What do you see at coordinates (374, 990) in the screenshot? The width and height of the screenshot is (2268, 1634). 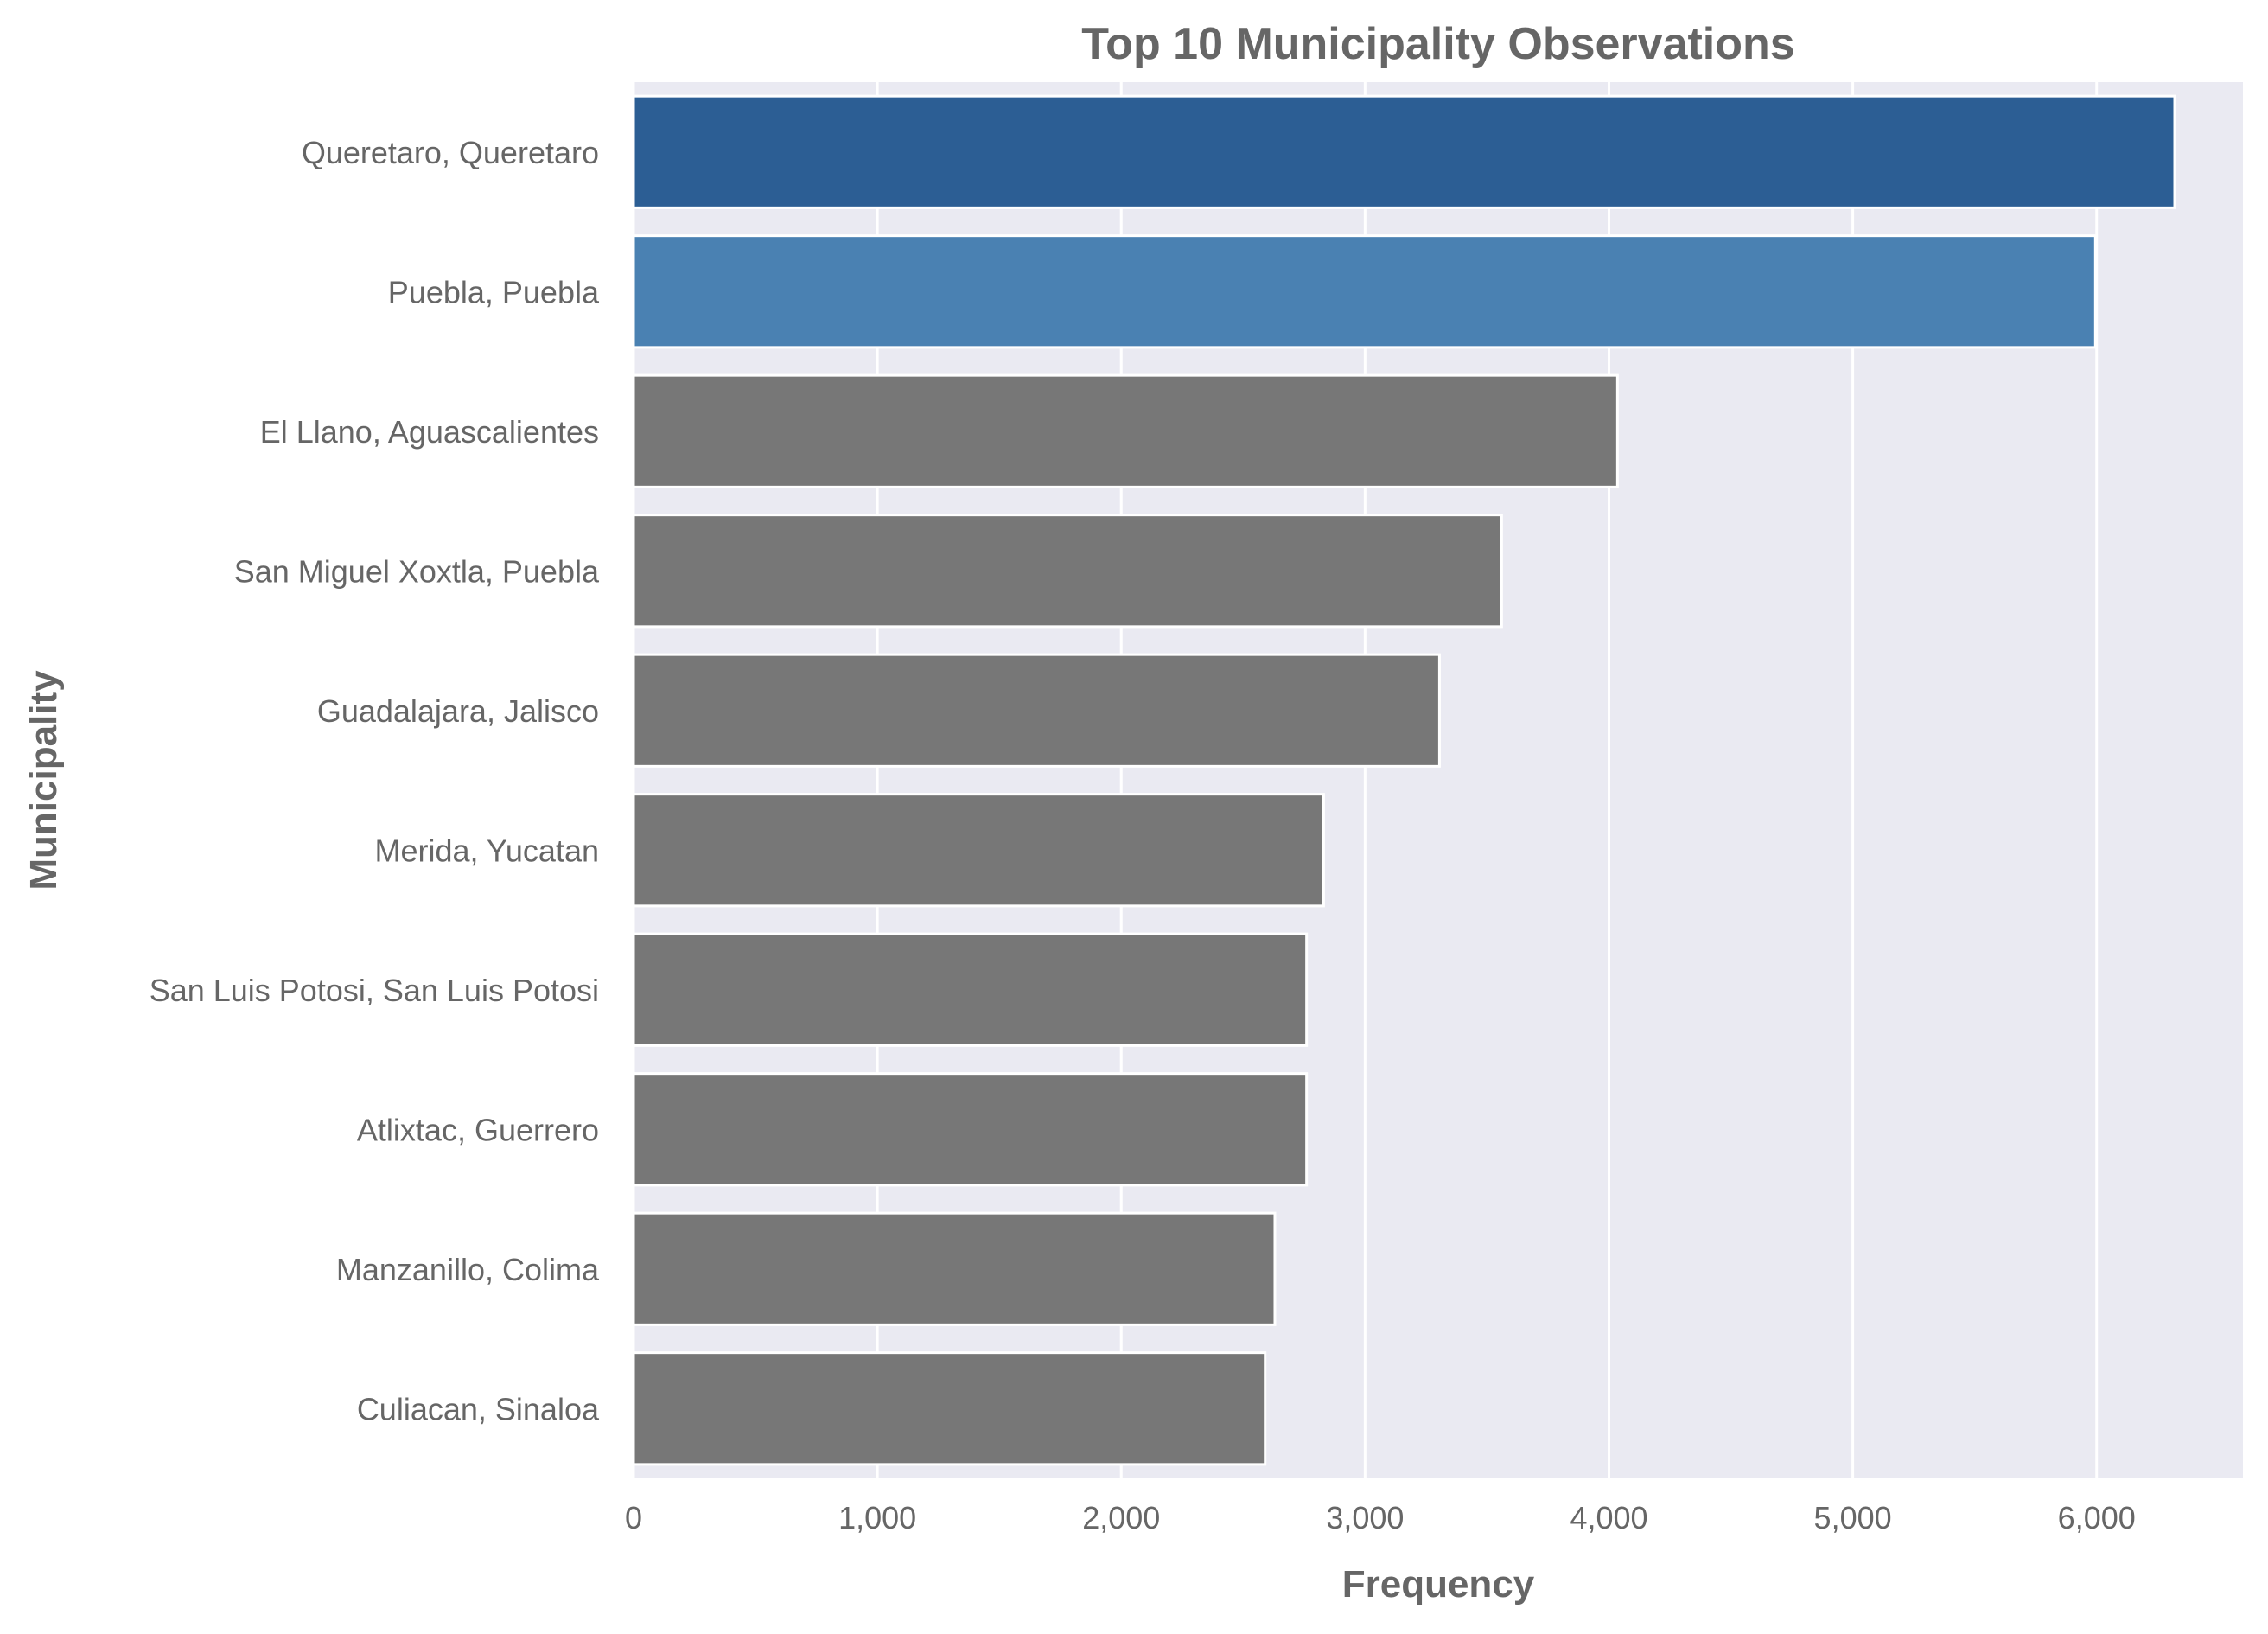 I see `y-tick-label: San Luis Potosi, San Luis Potosi` at bounding box center [374, 990].